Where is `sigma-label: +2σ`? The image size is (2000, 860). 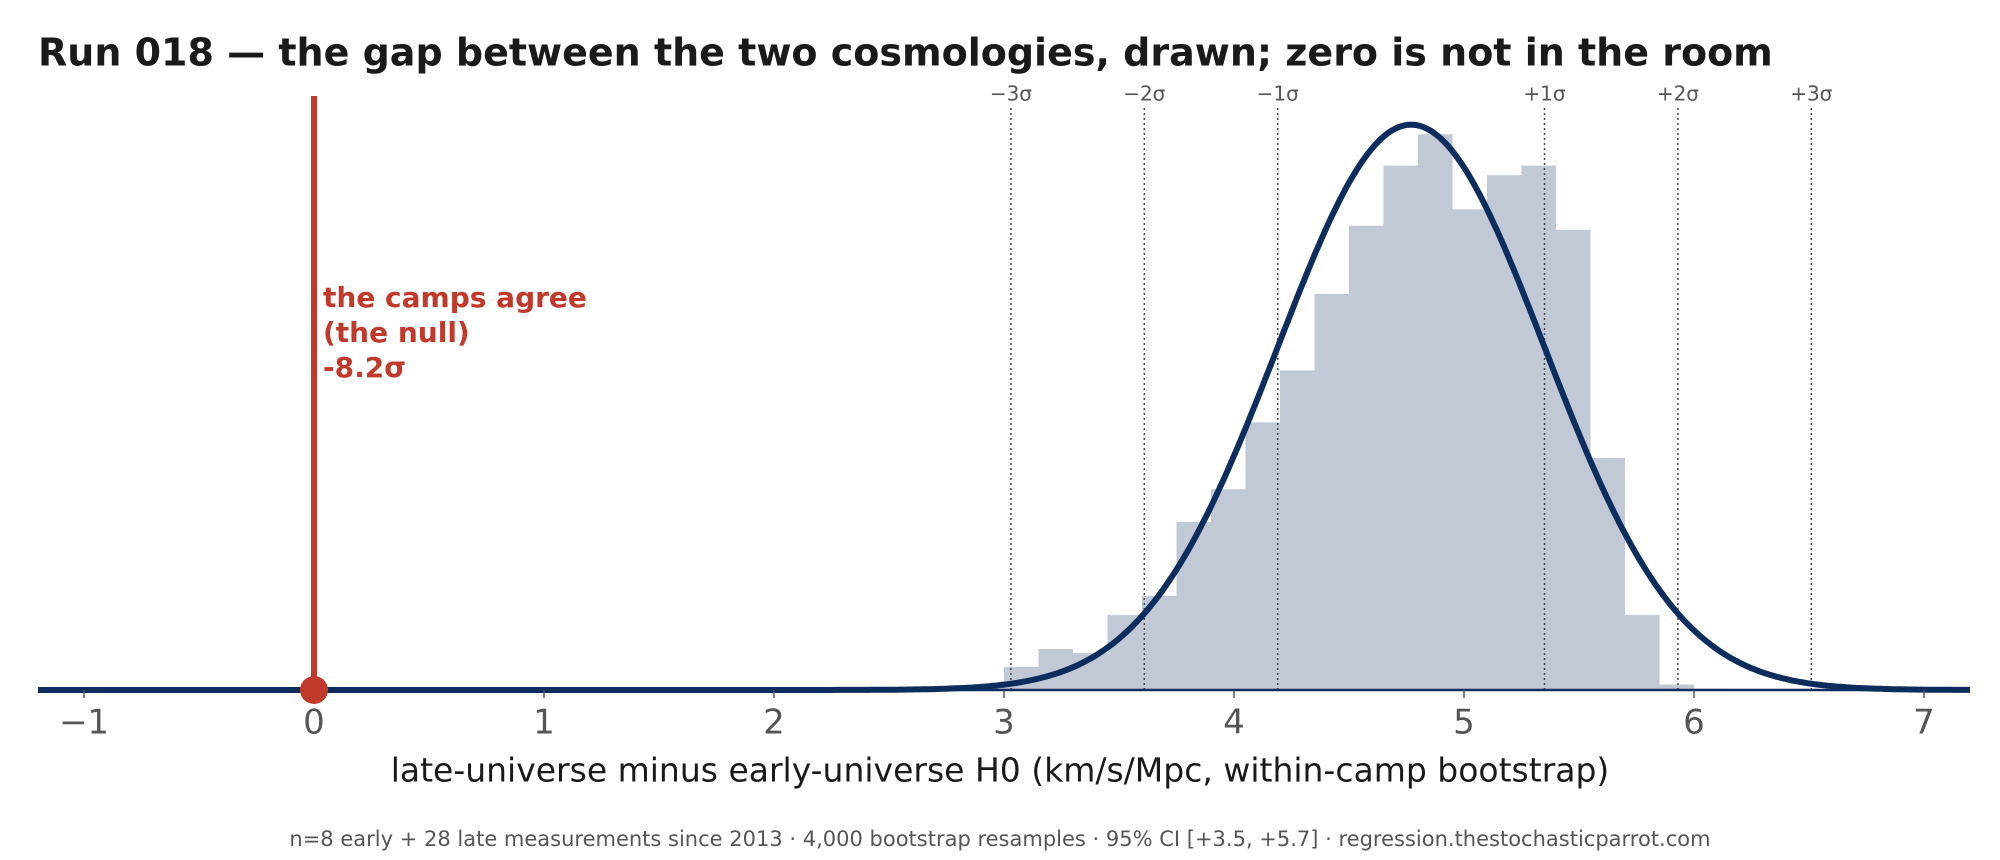
sigma-label: +2σ is located at coordinates (1678, 94).